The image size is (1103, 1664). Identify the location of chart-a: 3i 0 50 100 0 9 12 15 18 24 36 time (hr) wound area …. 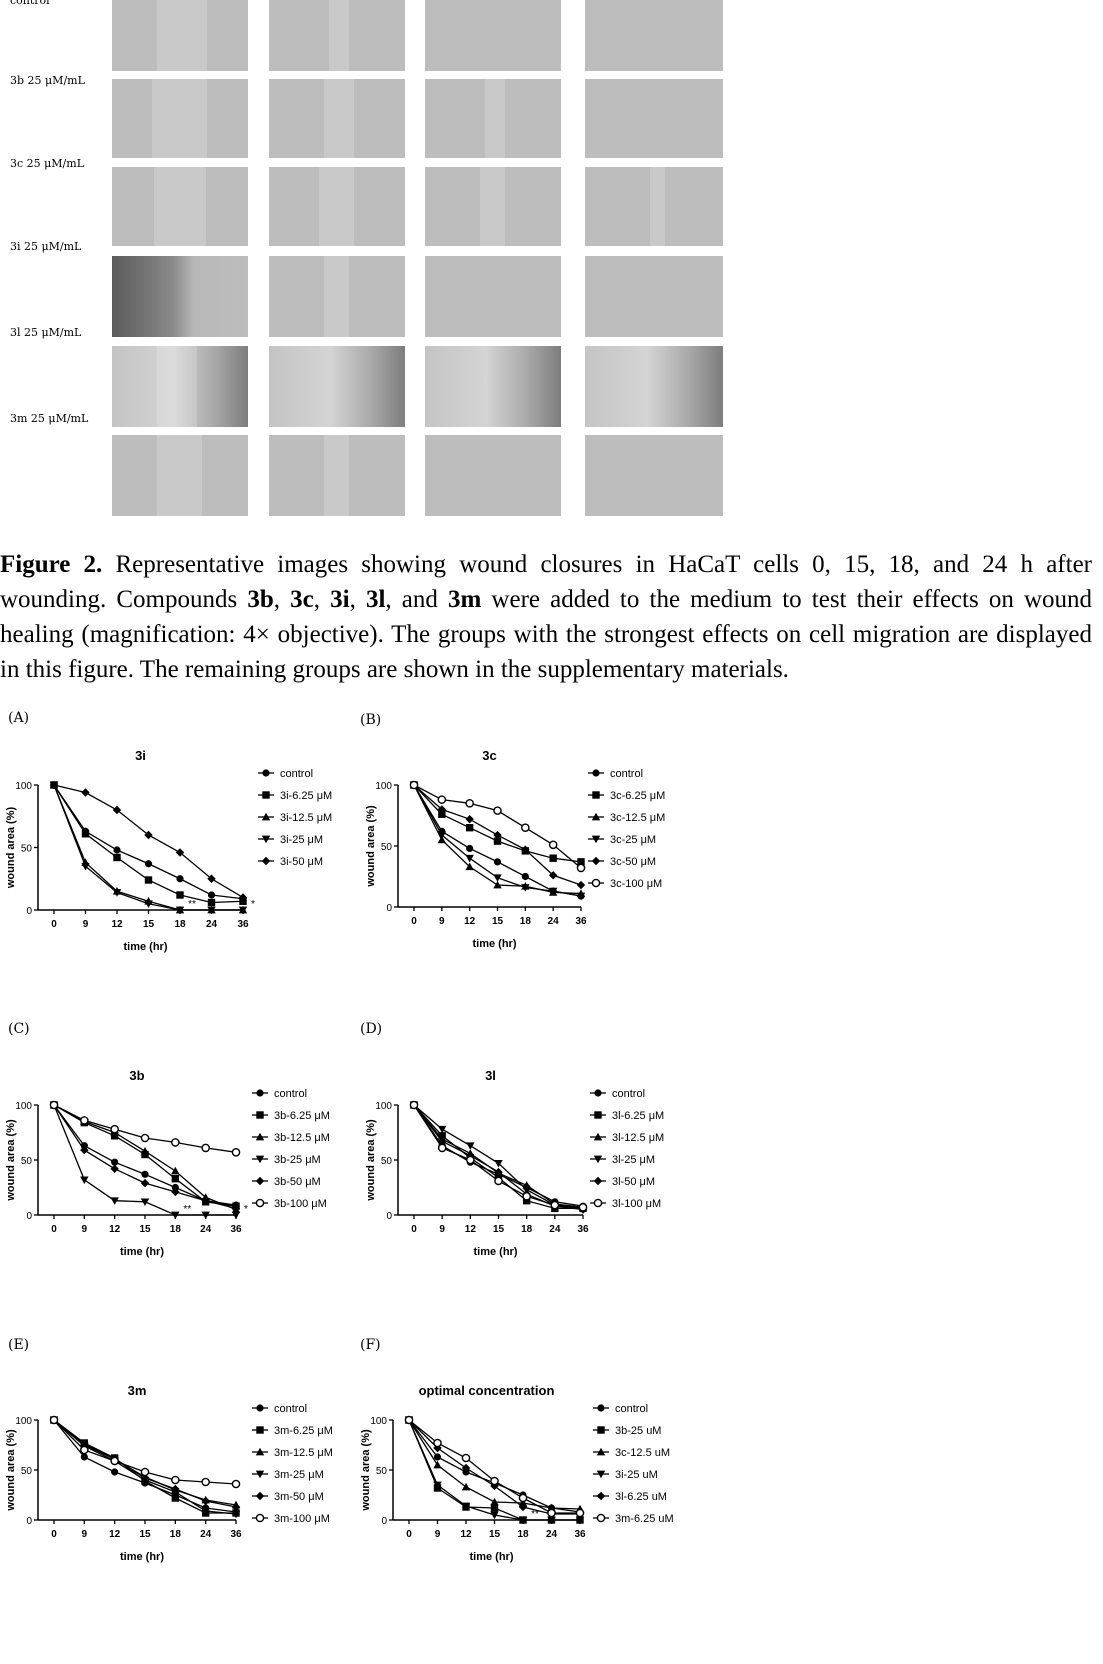
(168, 850).